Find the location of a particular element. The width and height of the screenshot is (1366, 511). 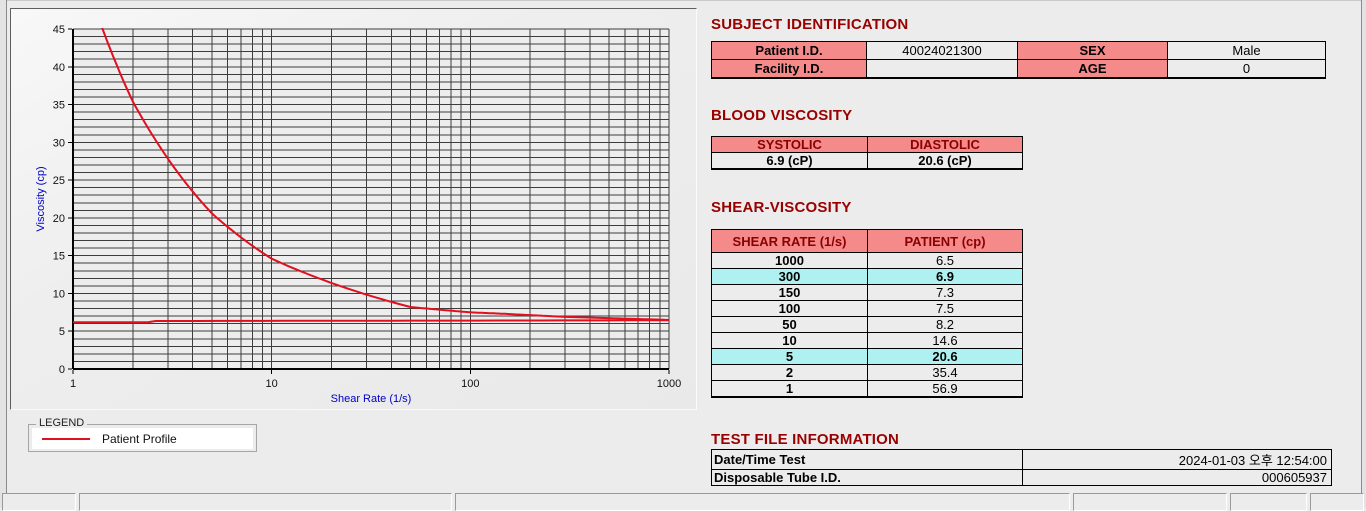

legend-item-label: Patient Profile is located at coordinates (139, 438).